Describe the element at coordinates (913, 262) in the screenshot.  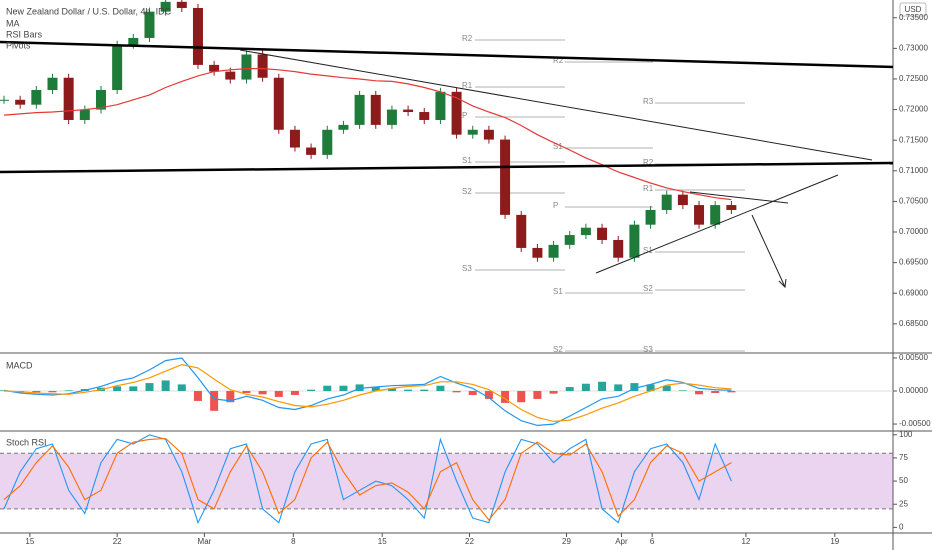
I see `y-tick-label: 0.69500` at that location.